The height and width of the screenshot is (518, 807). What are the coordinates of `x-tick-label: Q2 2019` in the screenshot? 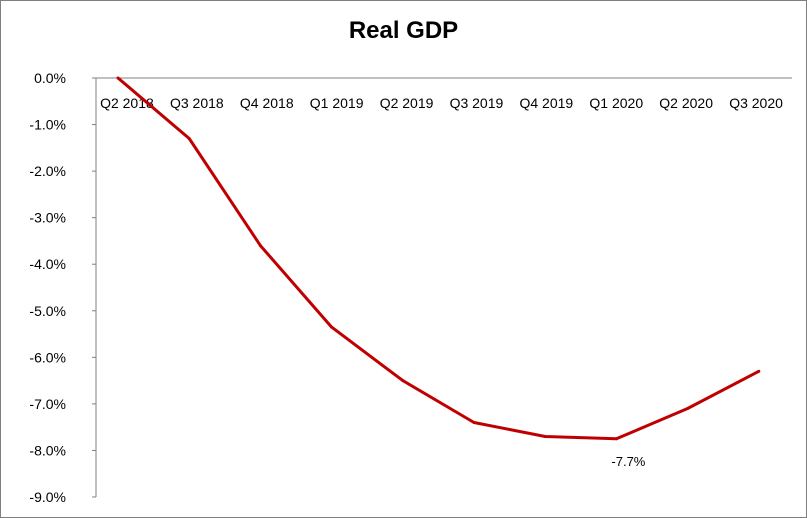 It's located at (407, 103).